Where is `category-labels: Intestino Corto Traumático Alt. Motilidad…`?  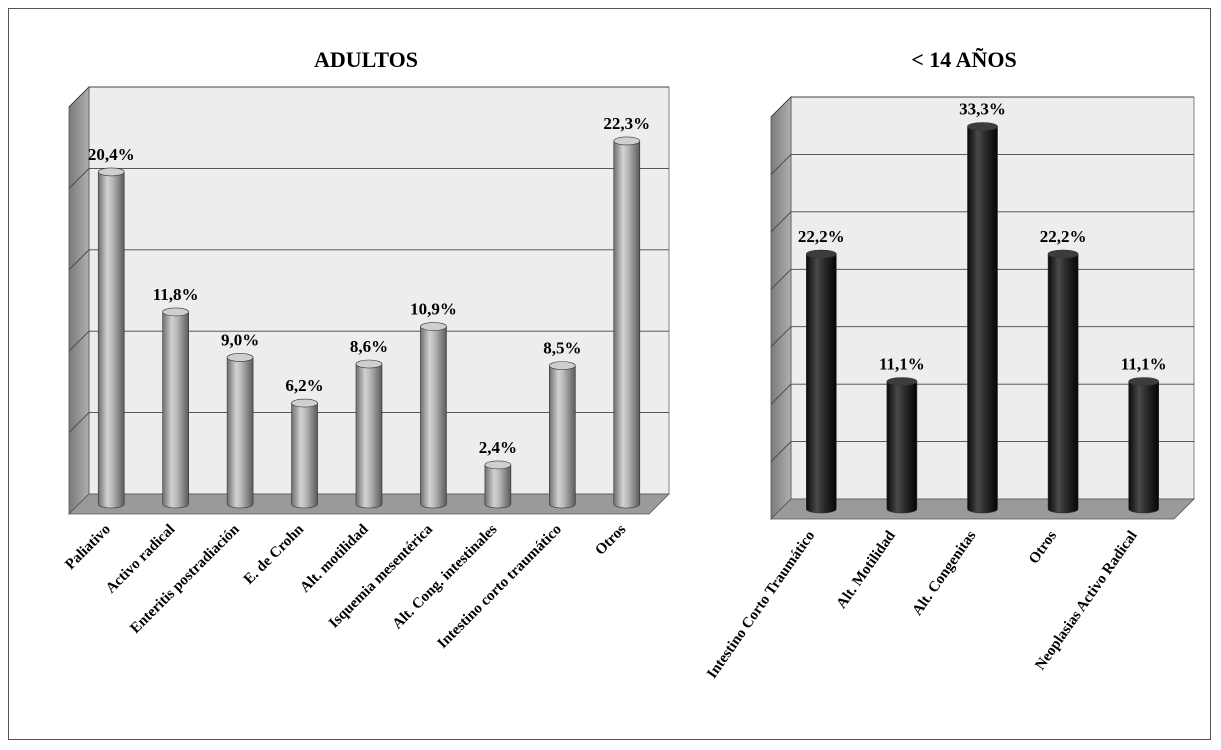
category-labels: Intestino Corto Traumático Alt. Motilidad… is located at coordinates (922, 605).